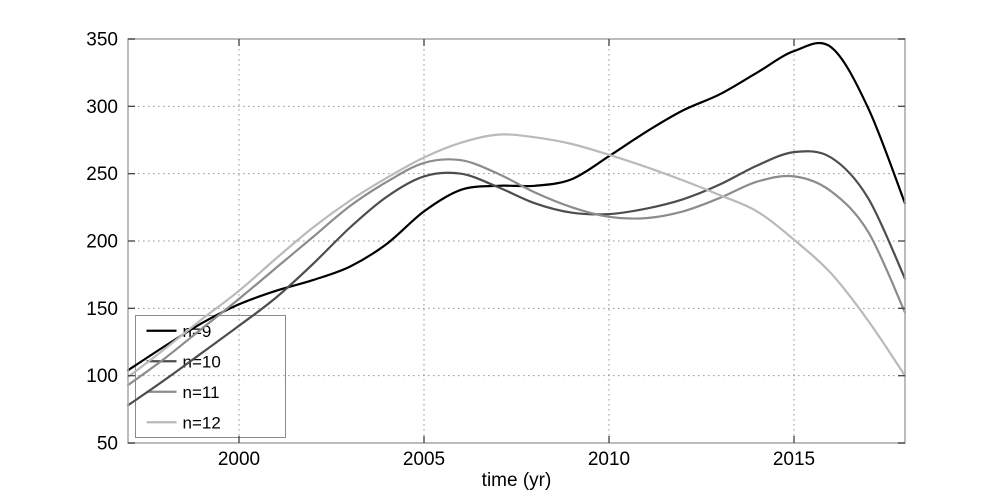 The width and height of the screenshot is (1000, 501). I want to click on x-tick-label: 2015, so click(794, 459).